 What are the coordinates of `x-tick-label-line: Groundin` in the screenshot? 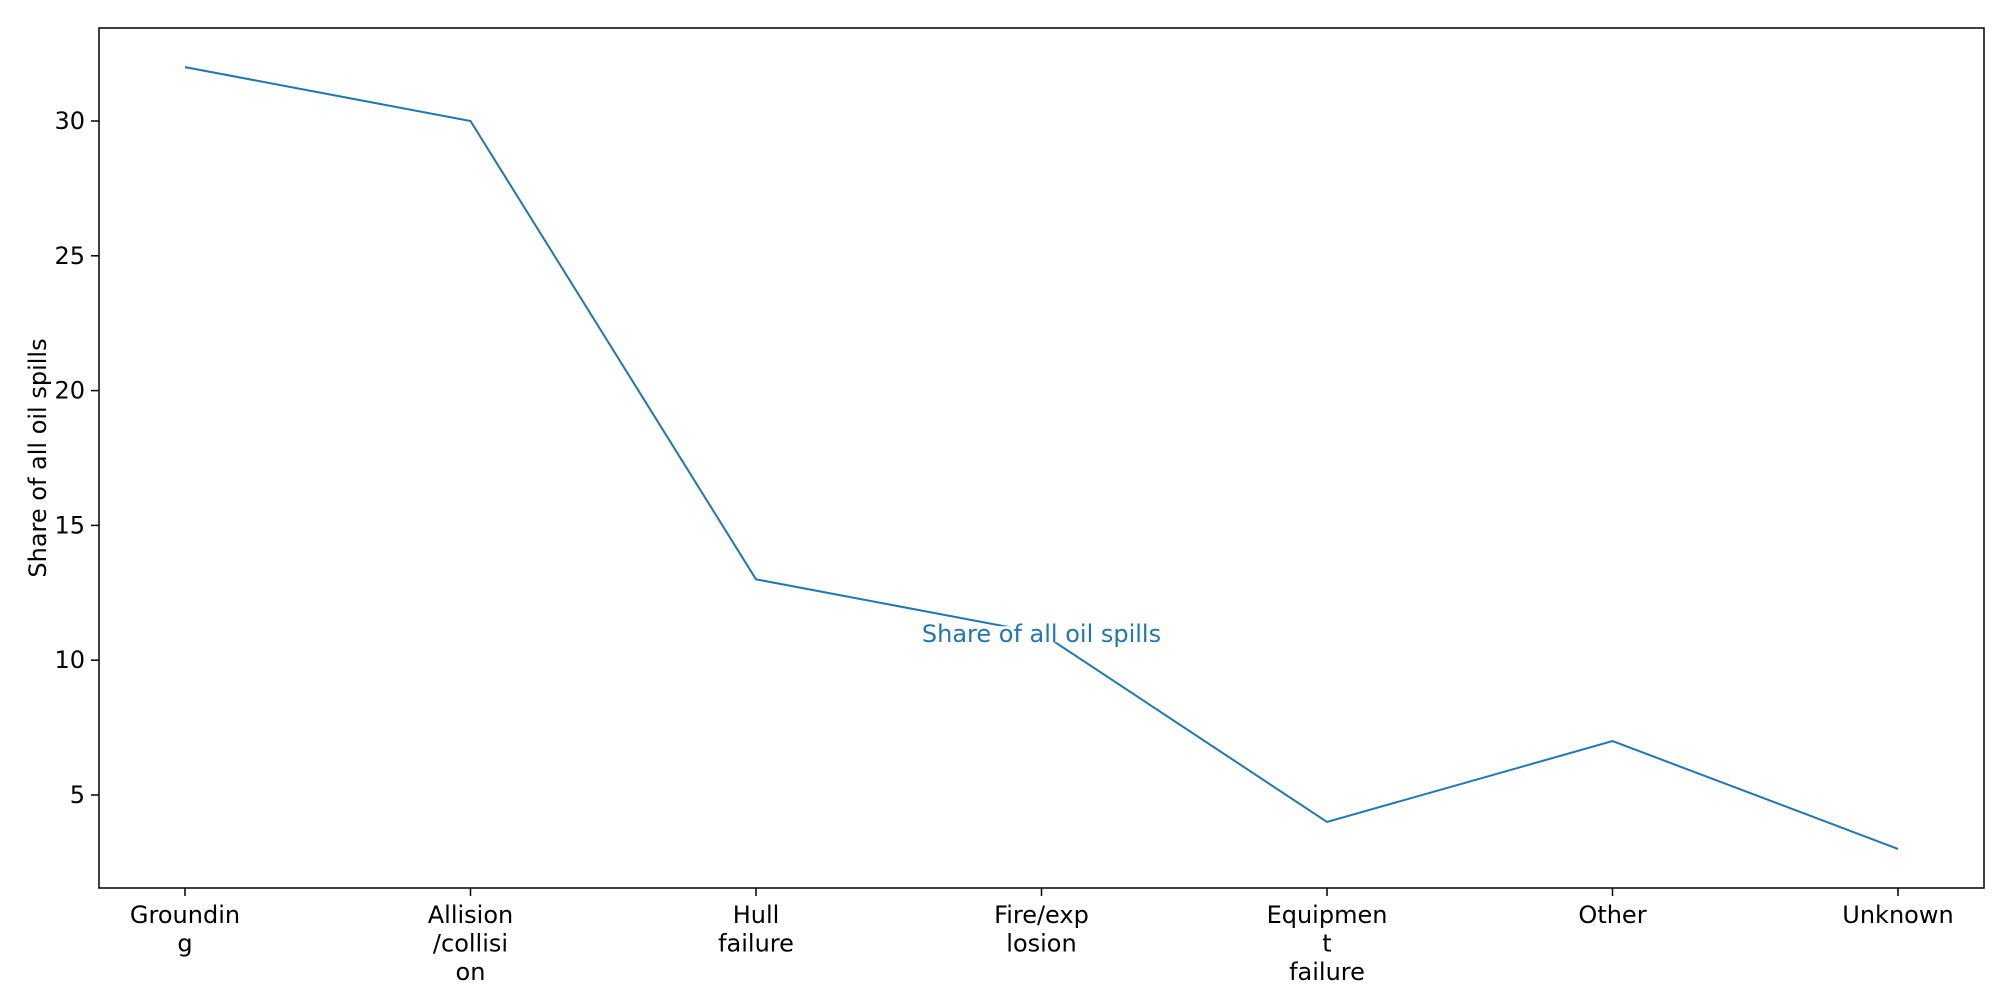 It's located at (185, 915).